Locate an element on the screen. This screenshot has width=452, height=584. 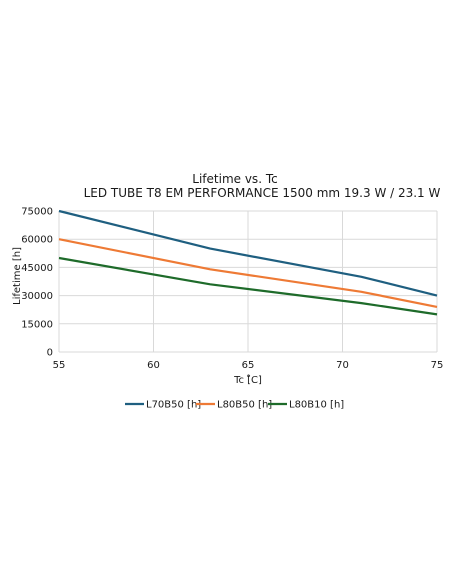
x-axis-ticks: 55 60 65 70 75 is located at coordinates (248, 365).